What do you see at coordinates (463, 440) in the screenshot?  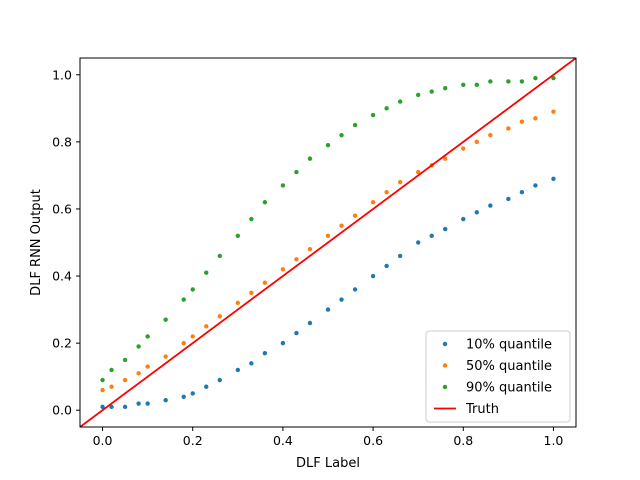 I see `x-tick-label: 0.8` at bounding box center [463, 440].